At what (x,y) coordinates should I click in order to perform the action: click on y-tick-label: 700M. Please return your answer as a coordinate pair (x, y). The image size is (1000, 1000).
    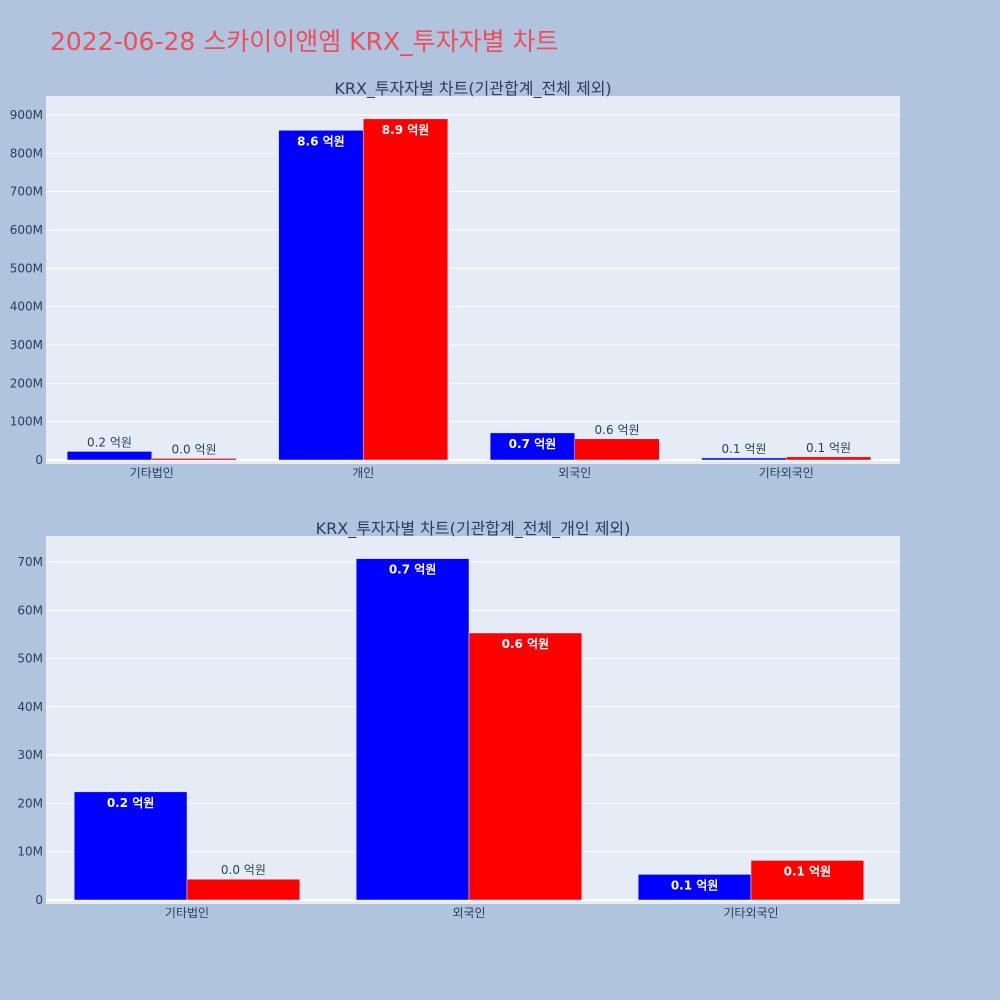
    Looking at the image, I should click on (26, 192).